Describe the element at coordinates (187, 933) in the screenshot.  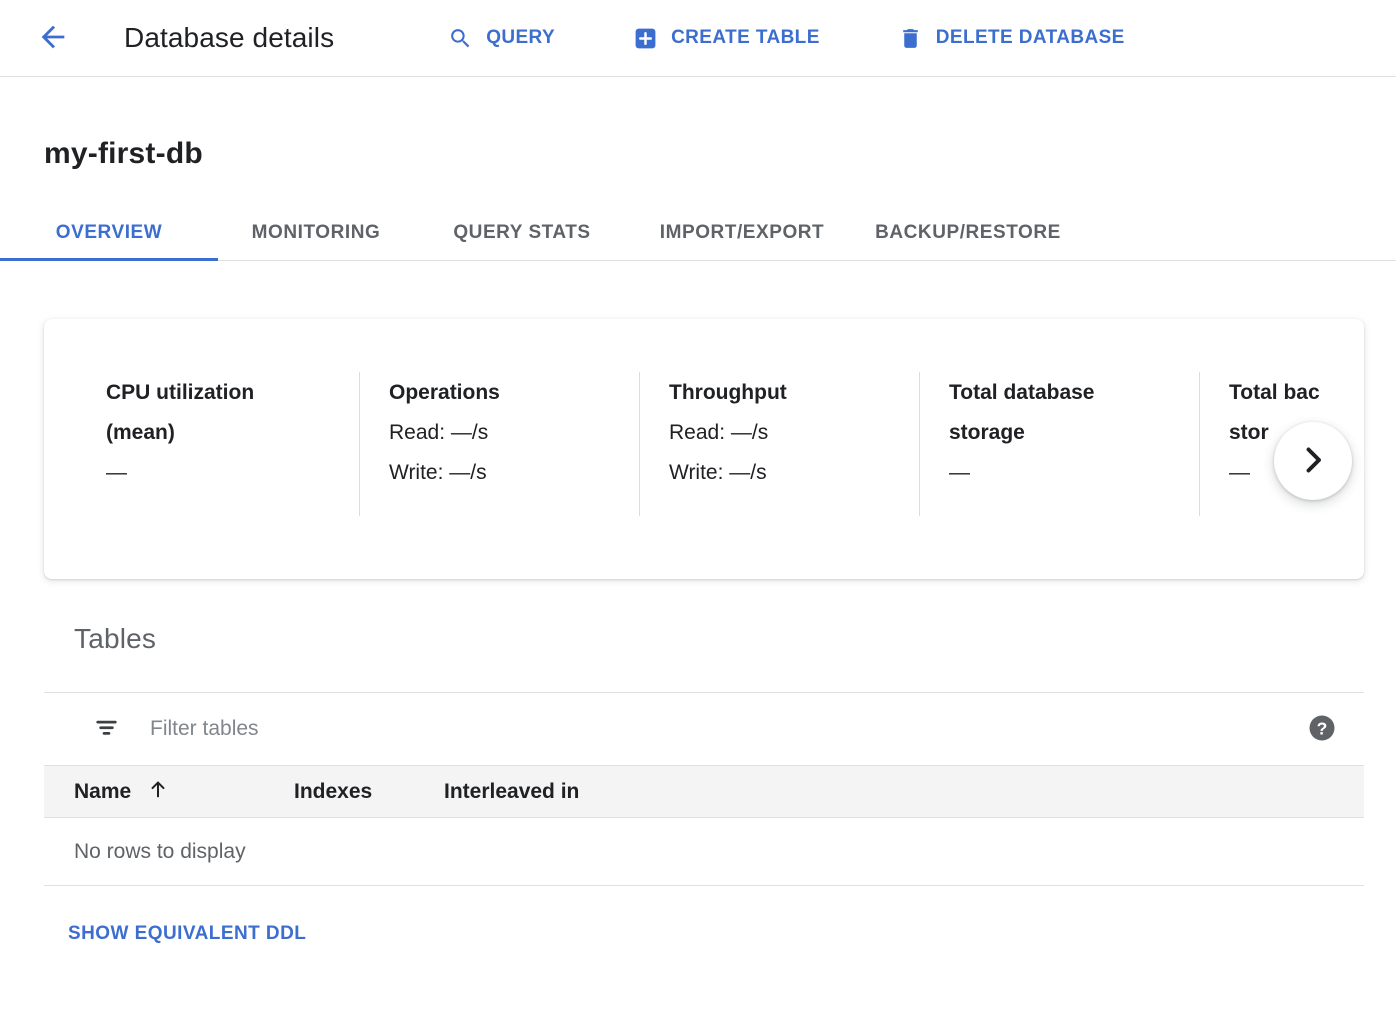
I see `show-equivalent-ddl-button: SHOW EQUIVALENT DDL` at that location.